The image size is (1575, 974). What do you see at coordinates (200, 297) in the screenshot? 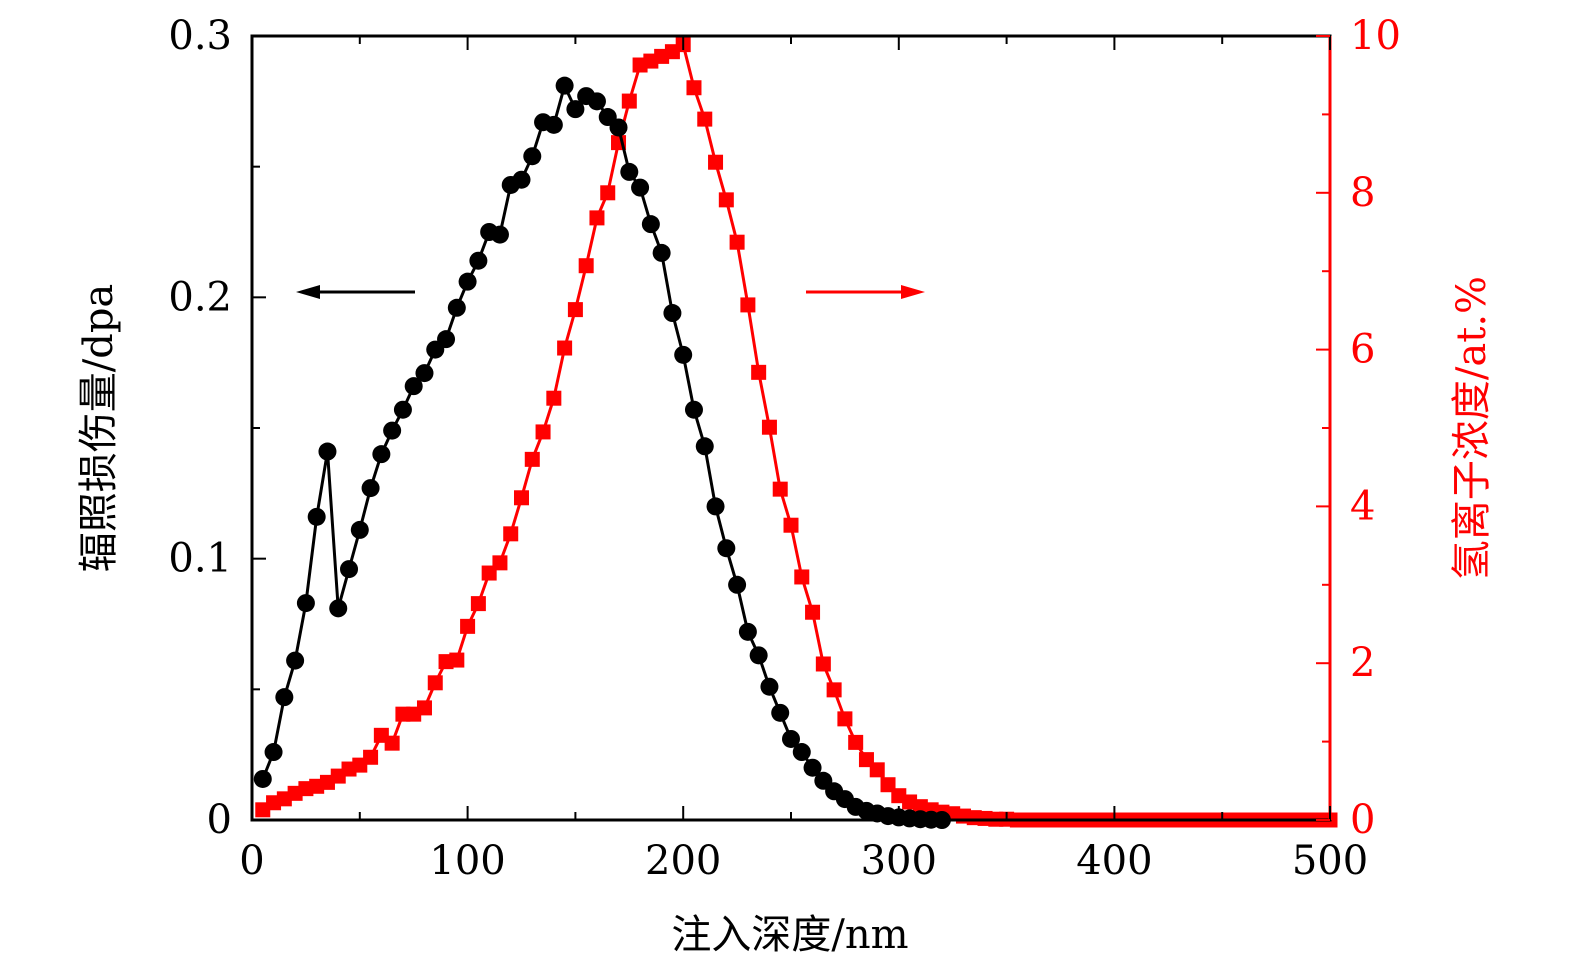
I see `y-left-tick-label: 0.2` at bounding box center [200, 297].